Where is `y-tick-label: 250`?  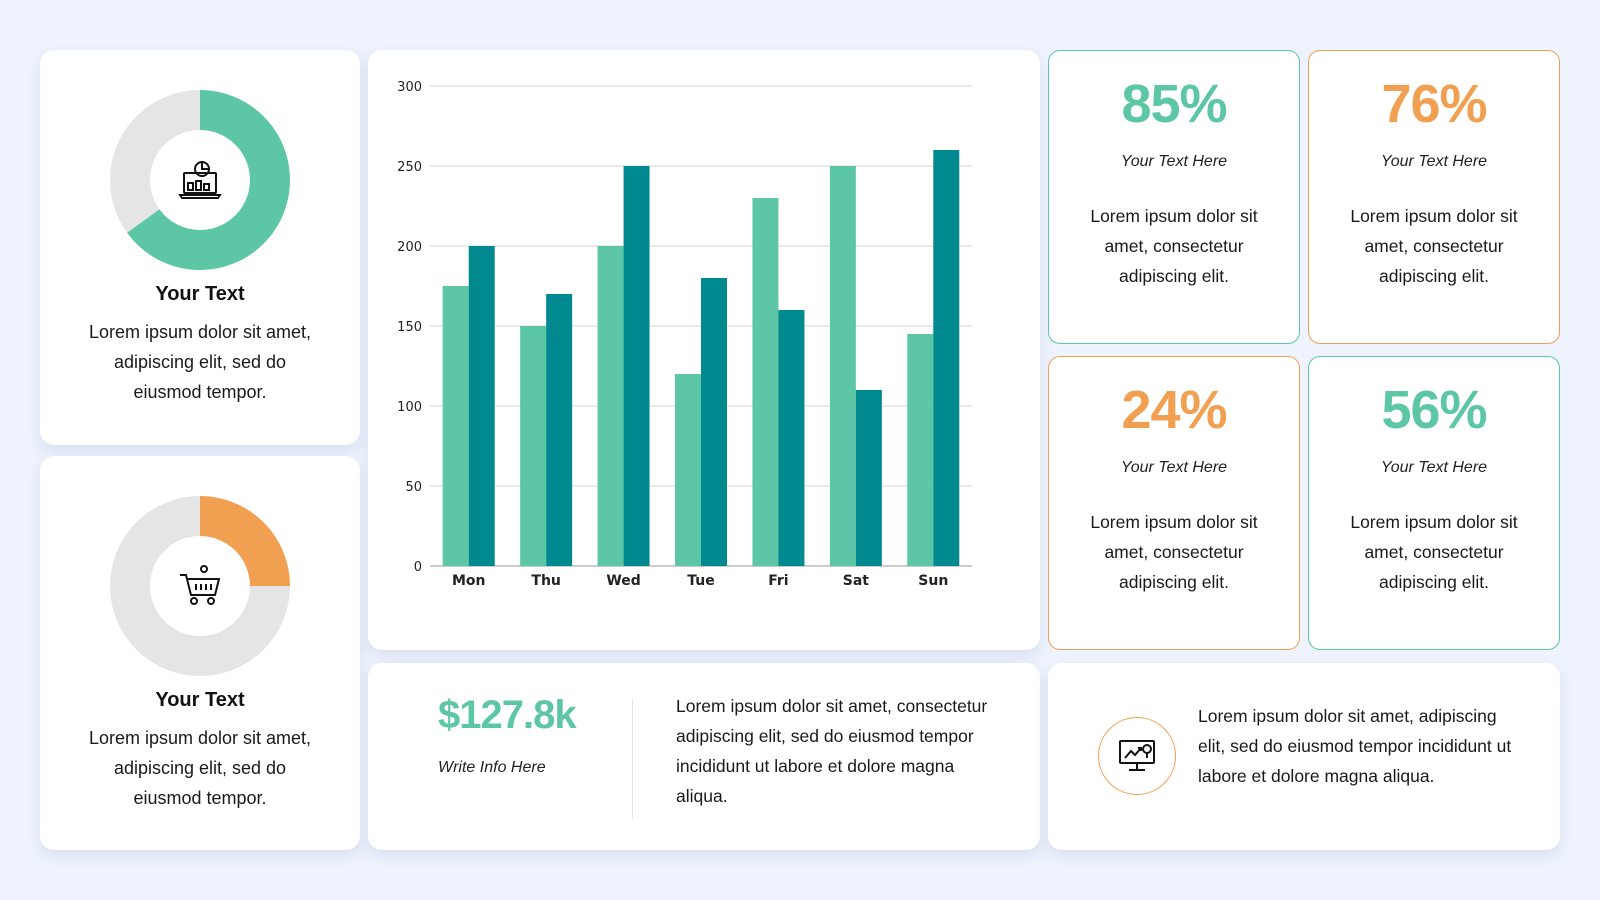
y-tick-label: 250 is located at coordinates (409, 167).